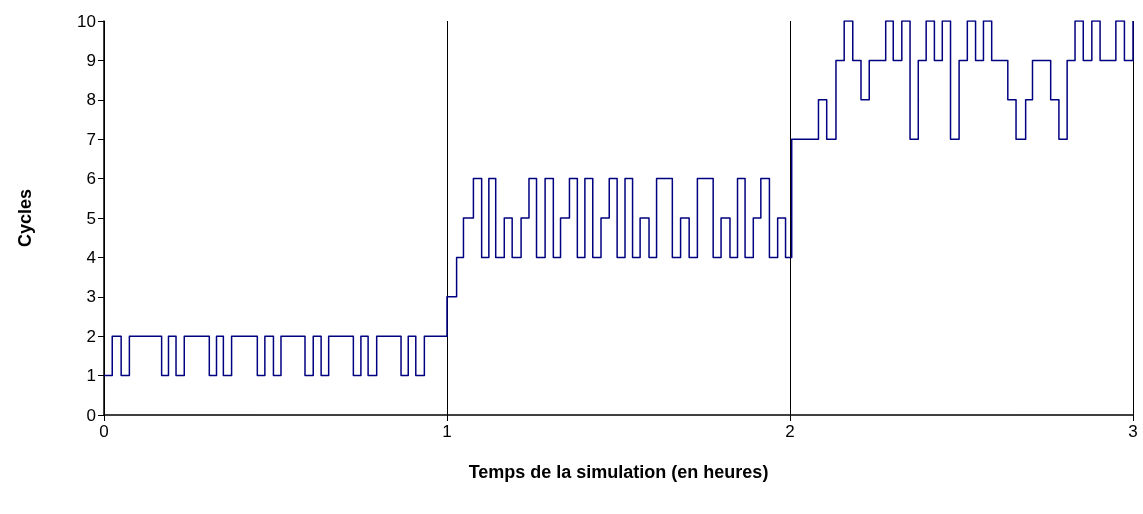  I want to click on y-tick-label: 7, so click(91, 139).